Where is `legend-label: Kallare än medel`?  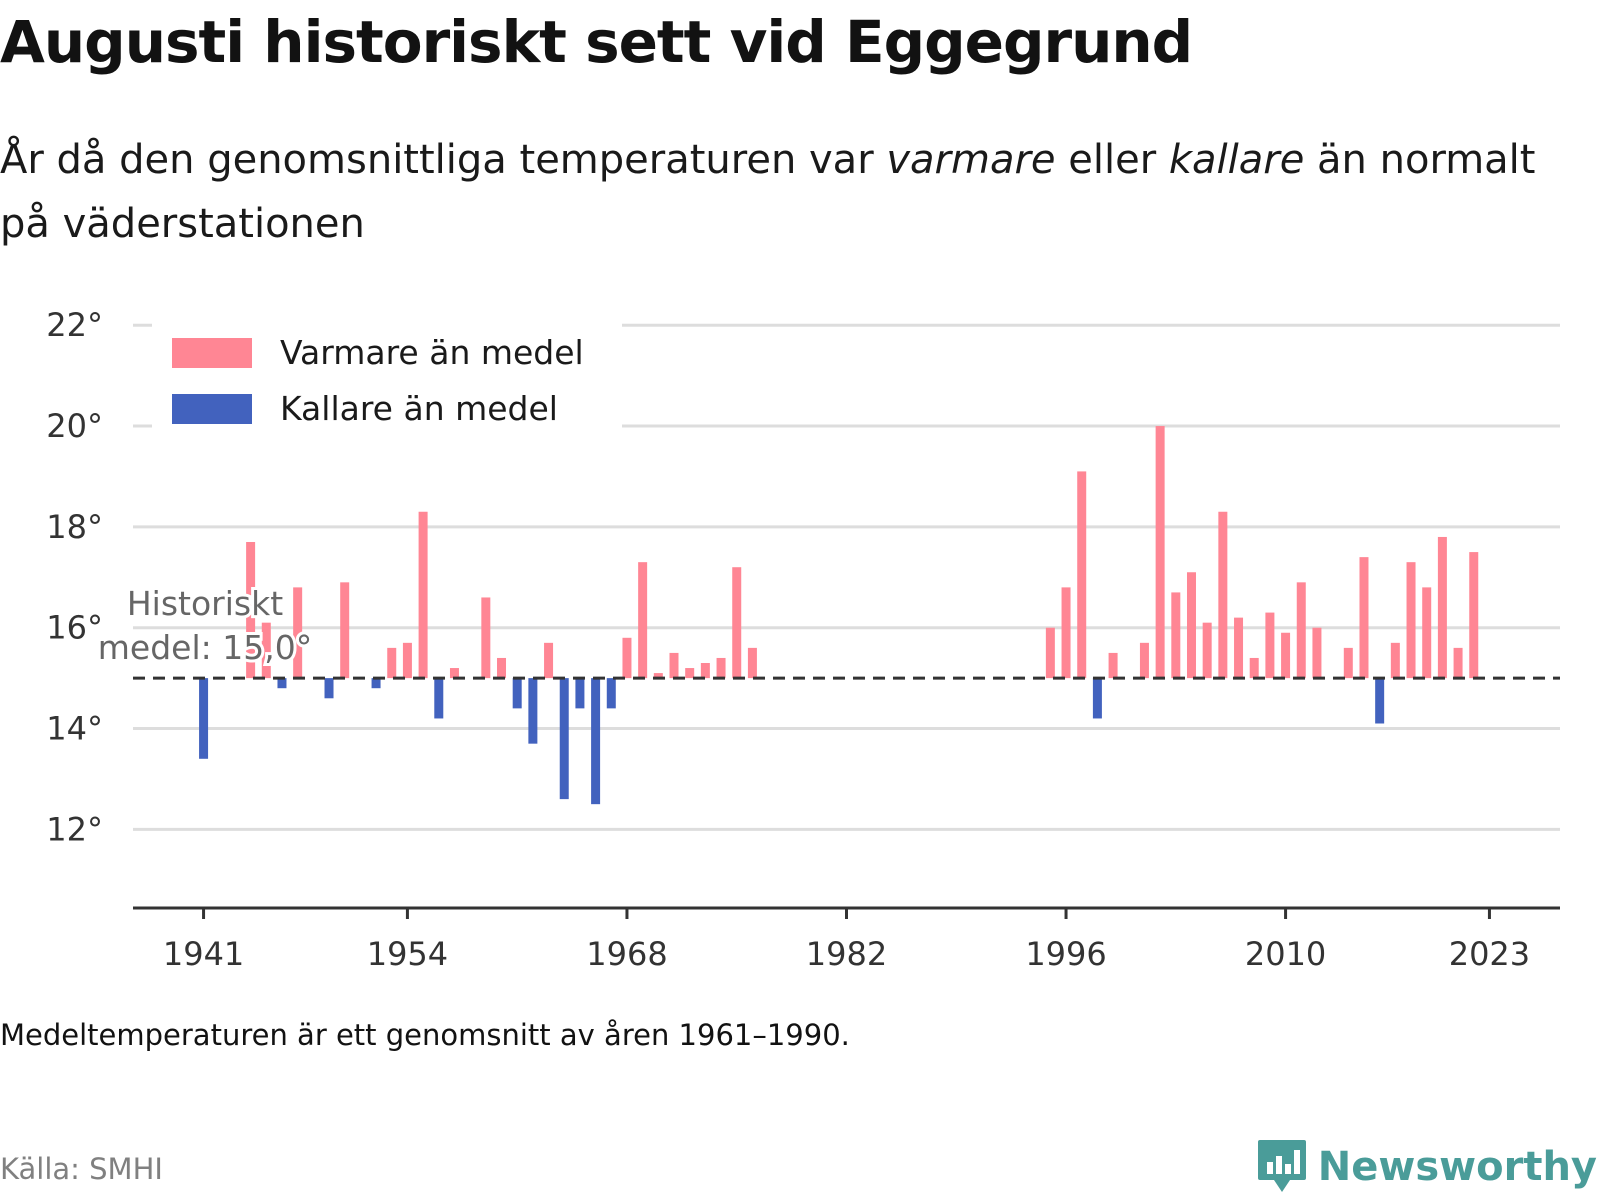 legend-label: Kallare än medel is located at coordinates (419, 408).